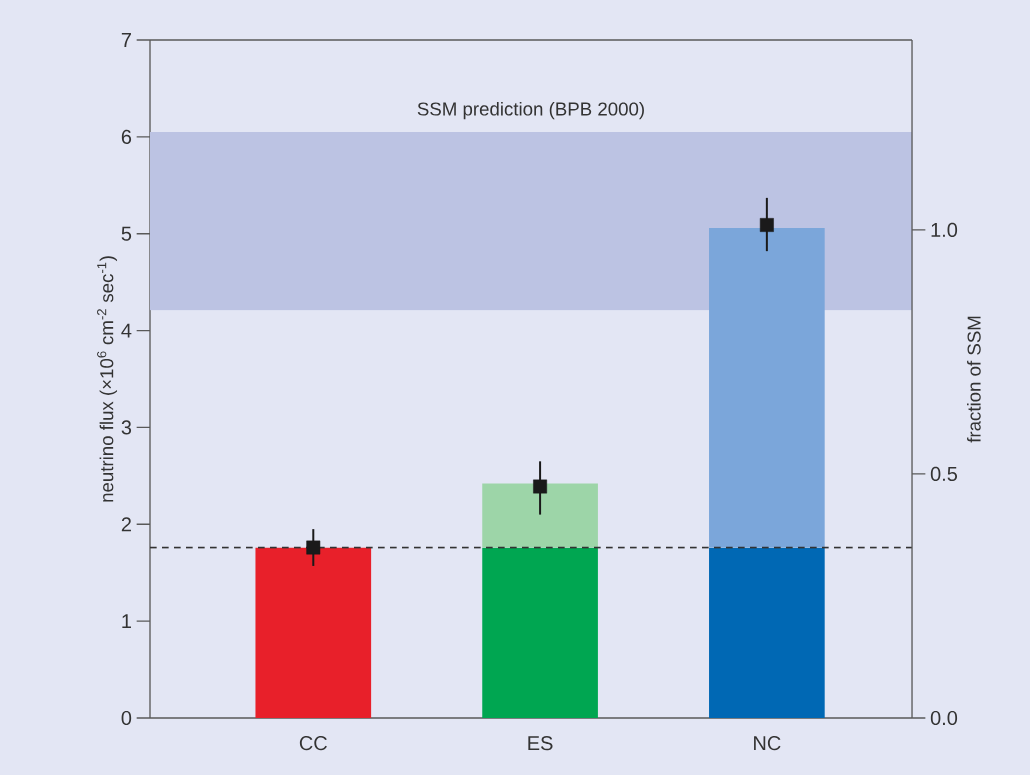 The width and height of the screenshot is (1030, 775). Describe the element at coordinates (944, 718) in the screenshot. I see `y2-tick-label: 0.0` at that location.